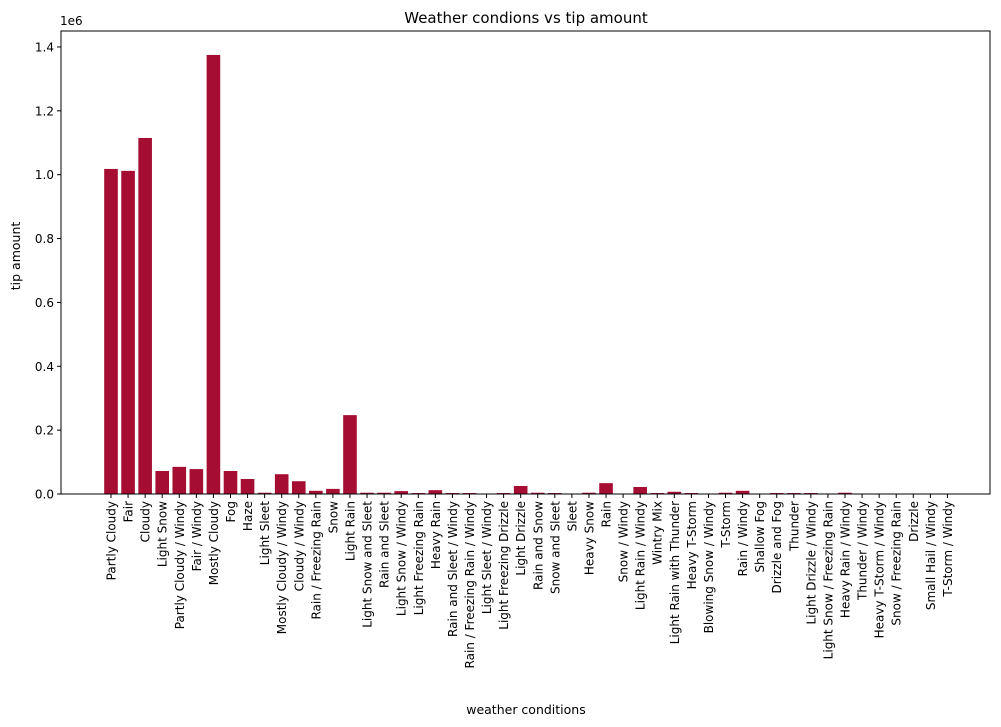 This screenshot has height=727, width=1001. I want to click on x-tick-label: Fog, so click(231, 511).